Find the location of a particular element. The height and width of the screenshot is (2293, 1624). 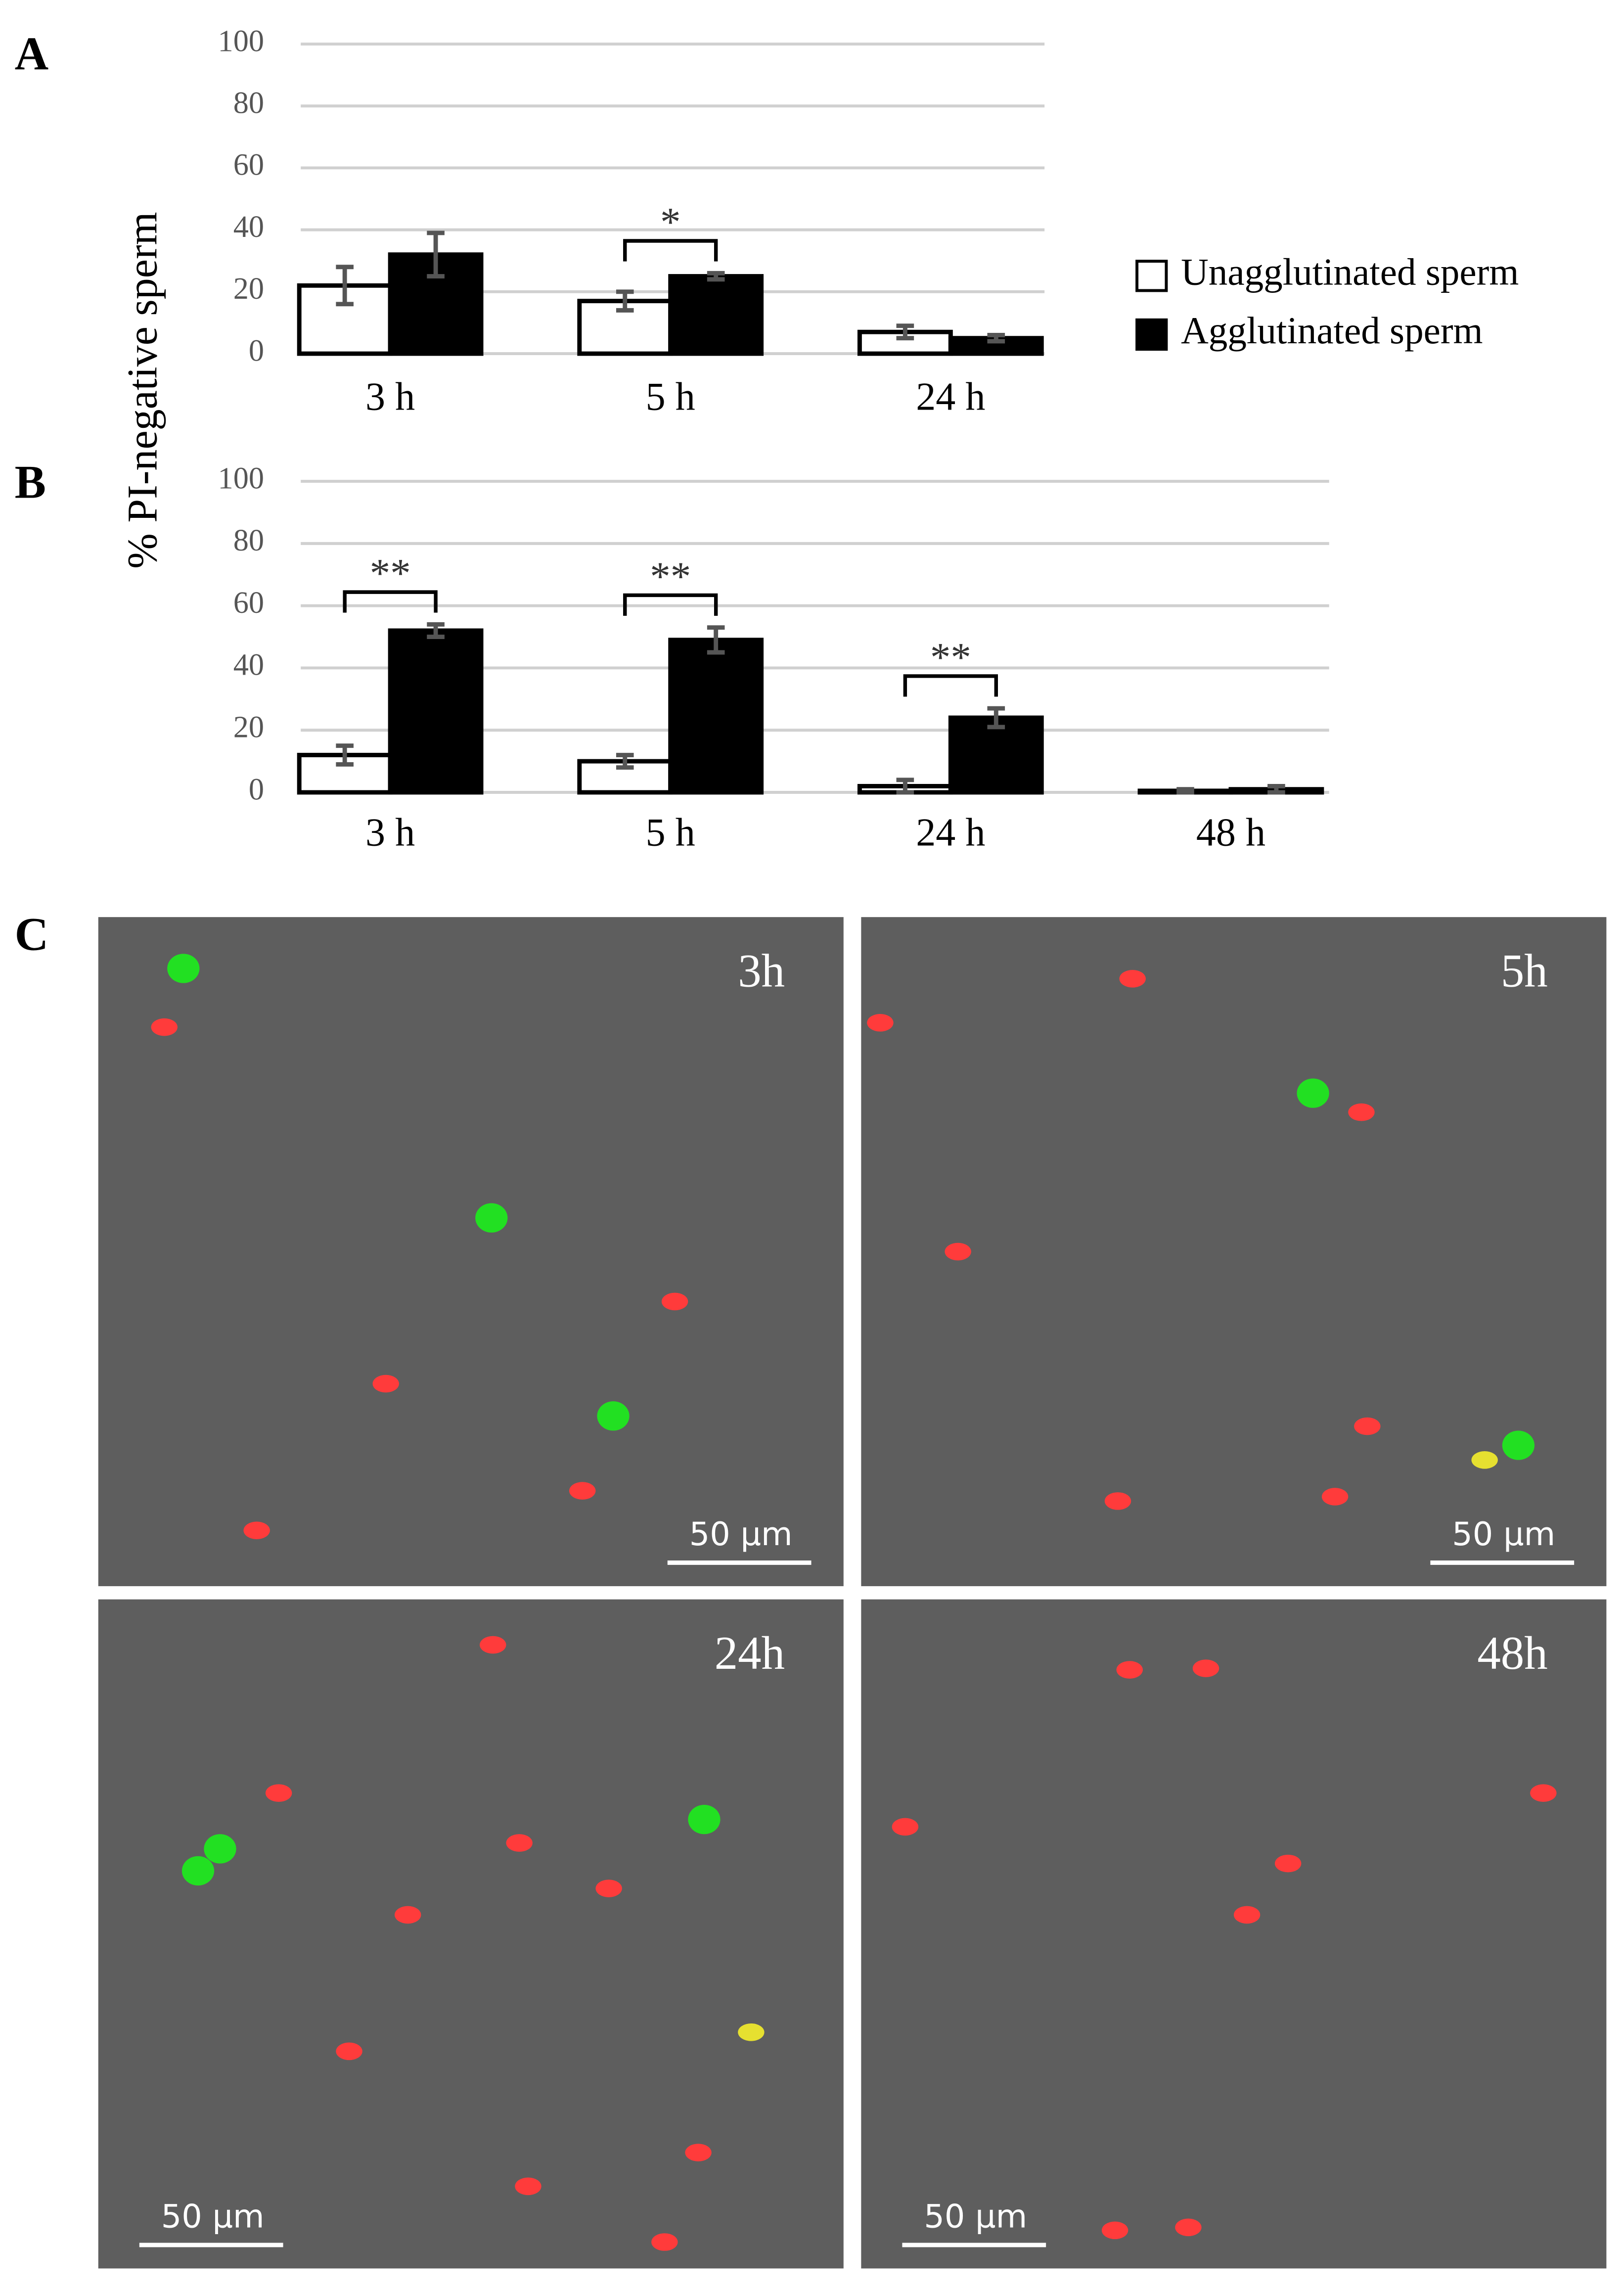

time-label: 24h is located at coordinates (750, 1653).